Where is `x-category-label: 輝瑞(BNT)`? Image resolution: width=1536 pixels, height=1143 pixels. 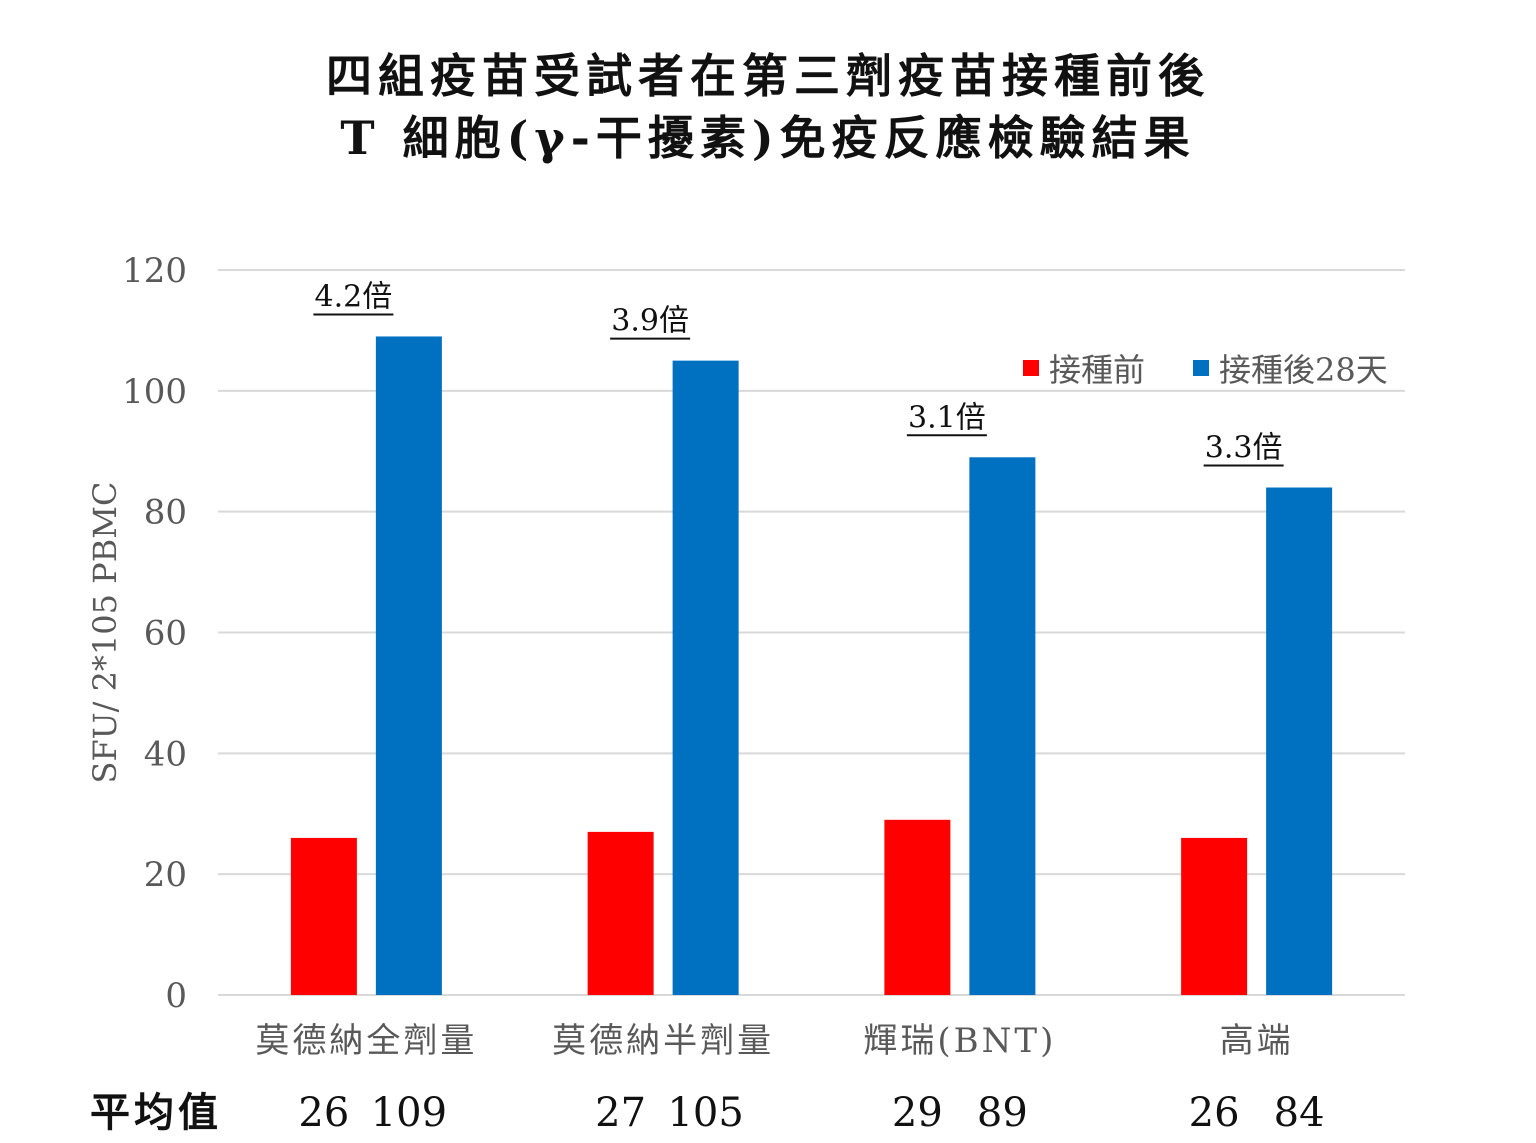 x-category-label: 輝瑞(BNT) is located at coordinates (959, 1041).